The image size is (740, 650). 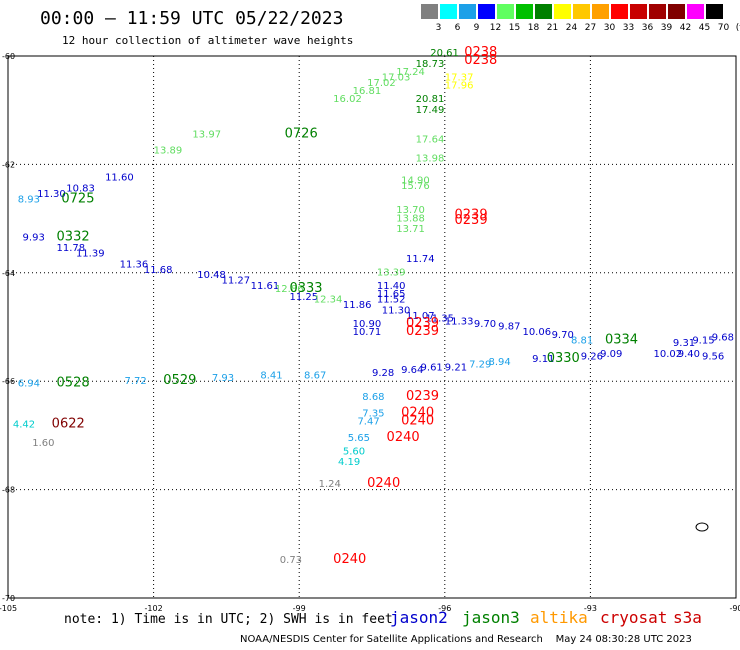 What do you see at coordinates (77, 198) in the screenshot?
I see `wave-height-label: 0725` at bounding box center [77, 198].